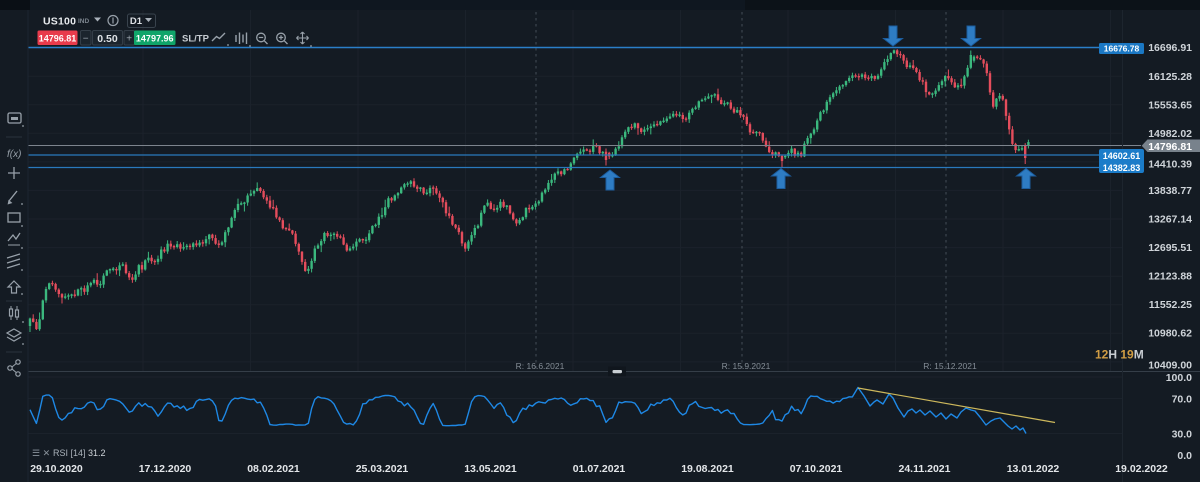 Image resolution: width=1200 pixels, height=482 pixels. I want to click on svg-text: 07.10.2021, so click(816, 469).